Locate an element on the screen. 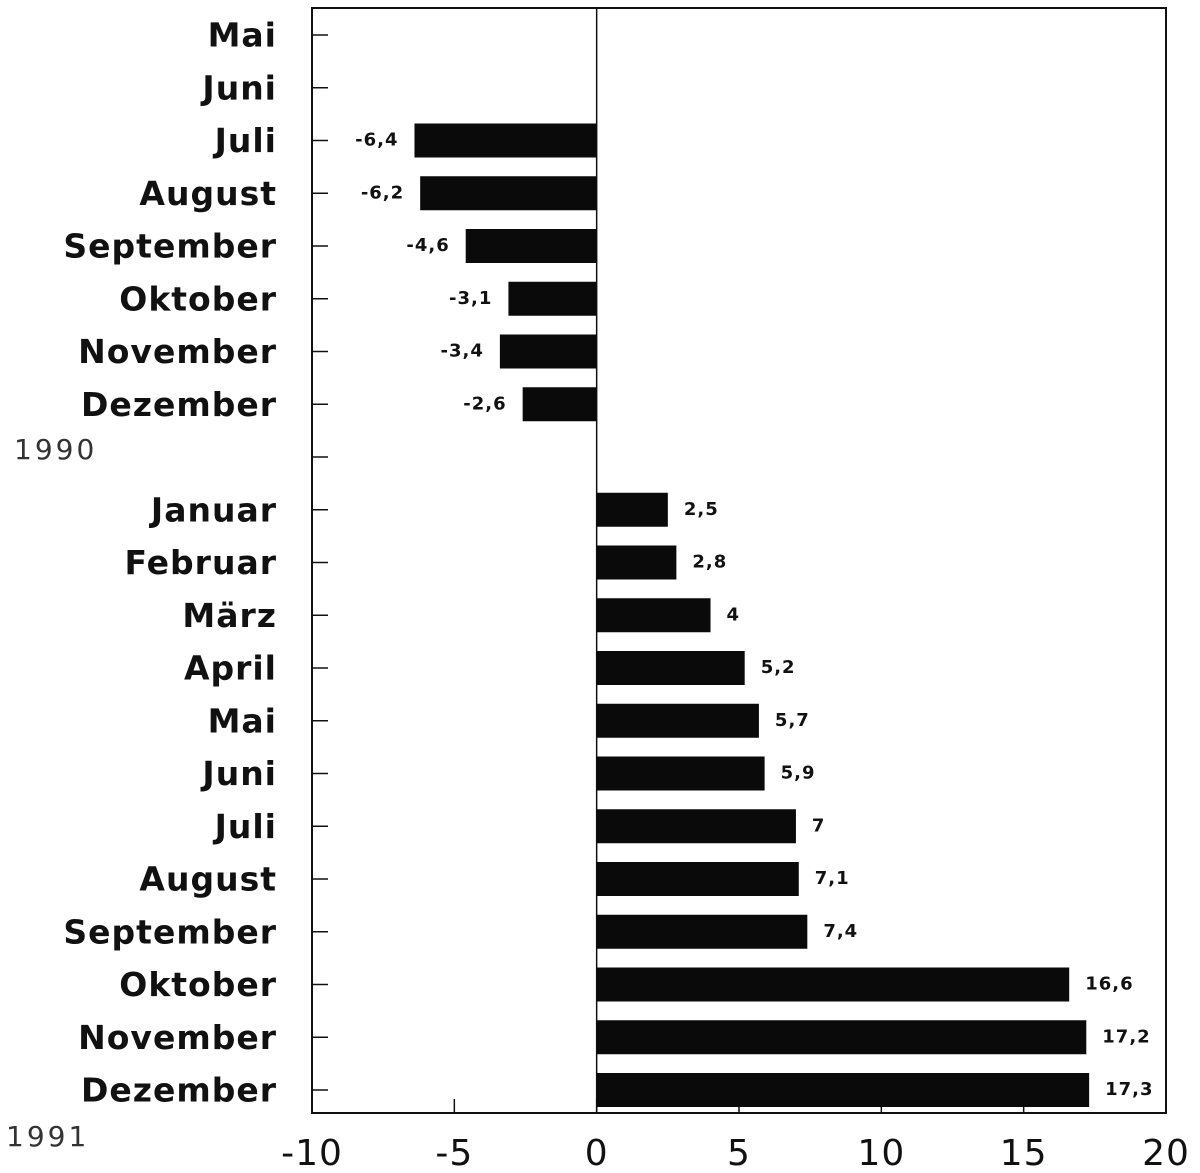 The image size is (1200, 1173). x-tick-label: -5 is located at coordinates (454, 1153).